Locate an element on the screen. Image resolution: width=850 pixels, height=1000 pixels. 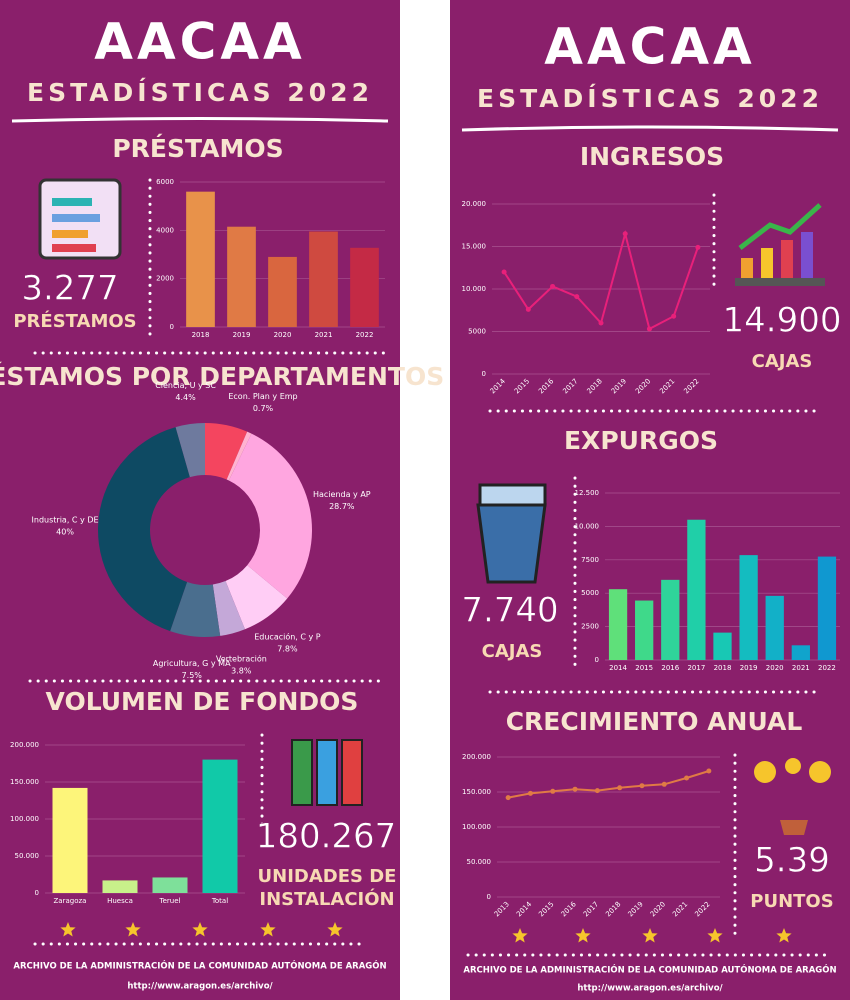
stat-text: 3.277 is located at coordinates (69, 289).